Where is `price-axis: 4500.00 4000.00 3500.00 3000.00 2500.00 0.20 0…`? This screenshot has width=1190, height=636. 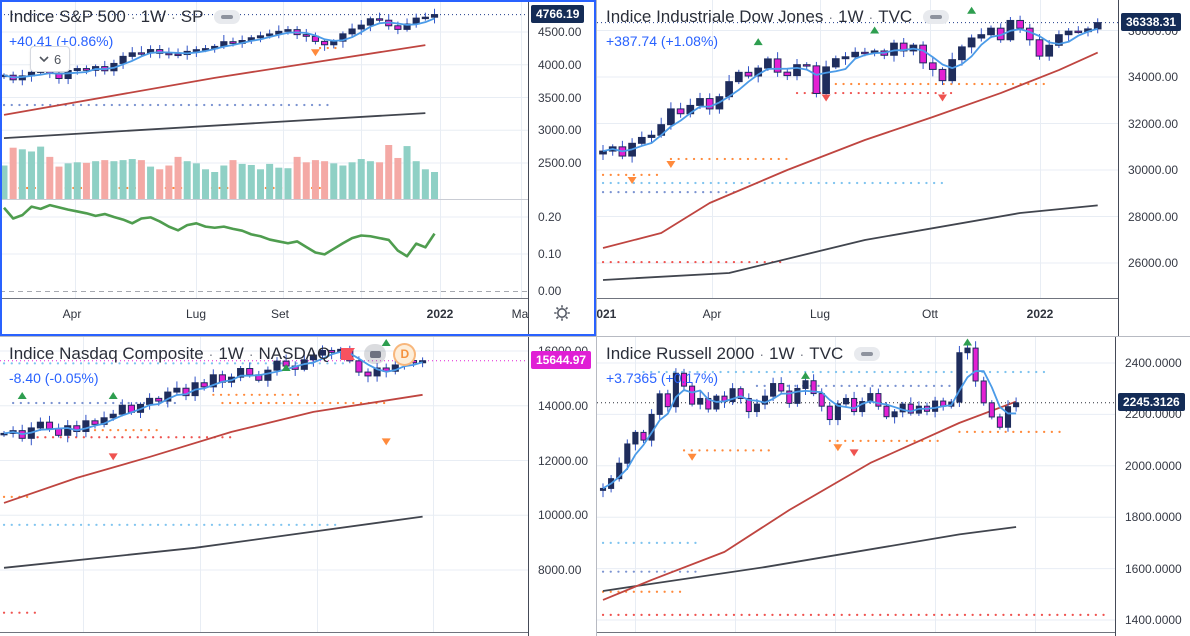 price-axis: 4500.00 4000.00 3500.00 3000.00 2500.00 0.20 0… is located at coordinates (562, 168).